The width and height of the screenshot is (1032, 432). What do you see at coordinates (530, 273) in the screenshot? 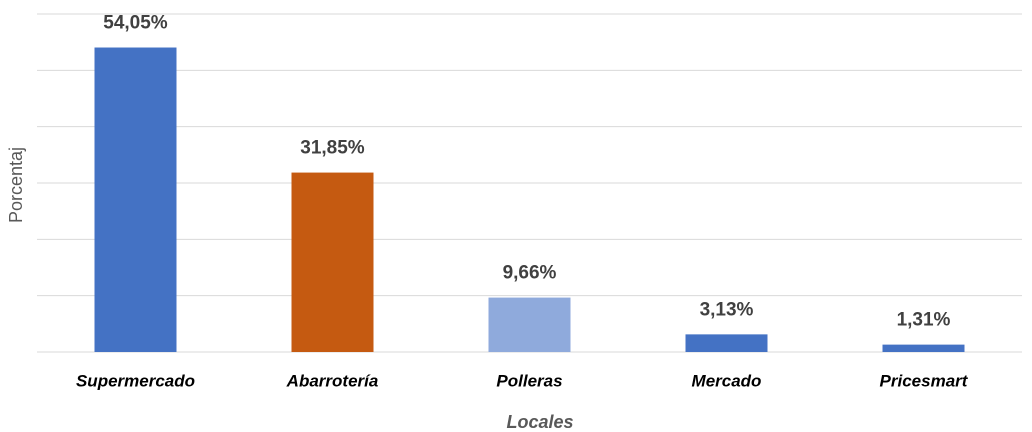
I see `value-label: 9,66%` at bounding box center [530, 273].